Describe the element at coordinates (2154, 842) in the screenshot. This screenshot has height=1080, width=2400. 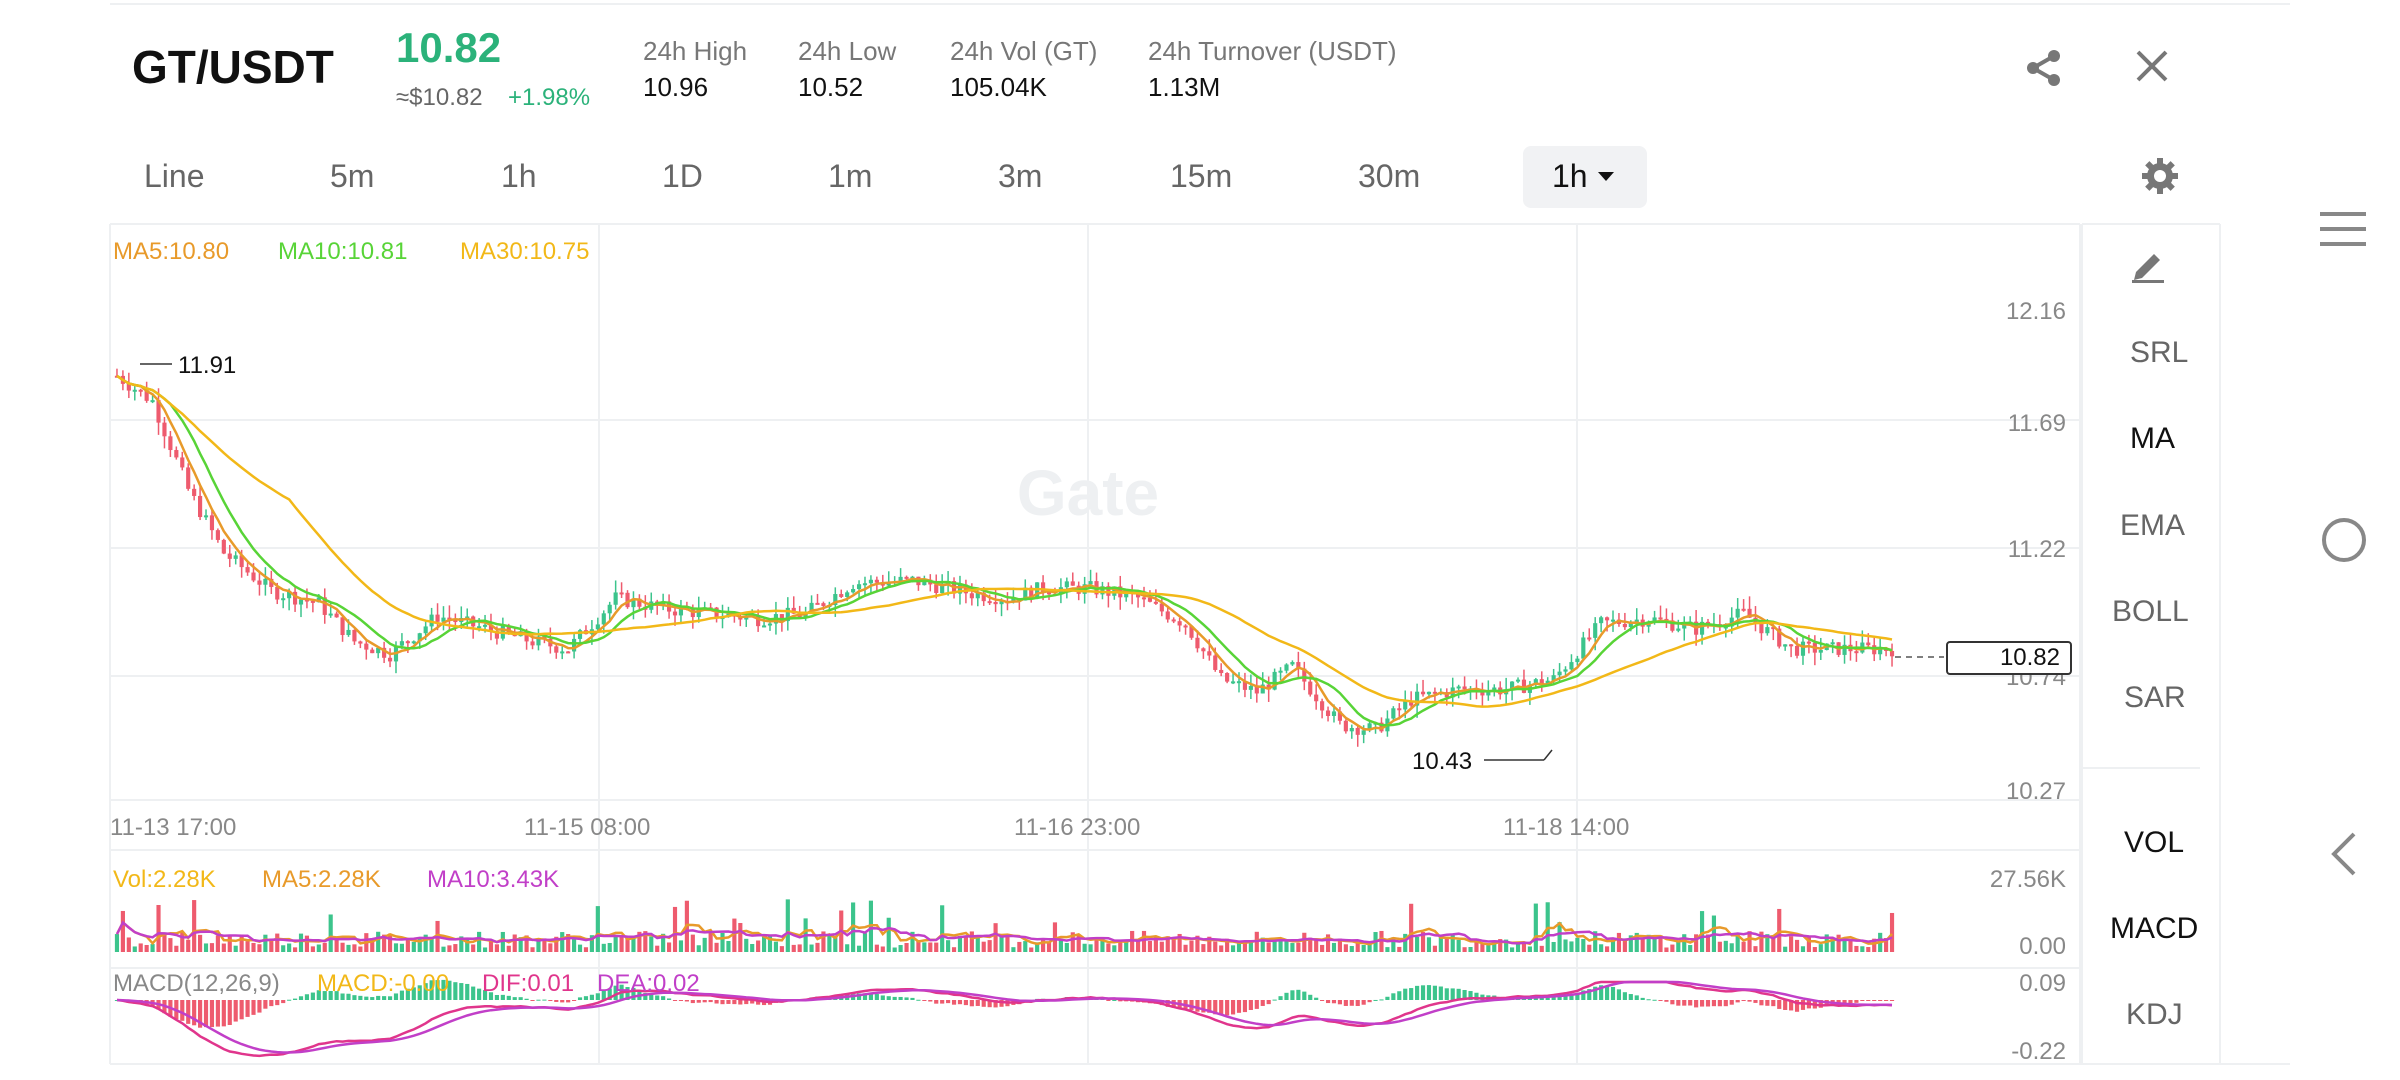
I see `indicator-vol: VOL` at that location.